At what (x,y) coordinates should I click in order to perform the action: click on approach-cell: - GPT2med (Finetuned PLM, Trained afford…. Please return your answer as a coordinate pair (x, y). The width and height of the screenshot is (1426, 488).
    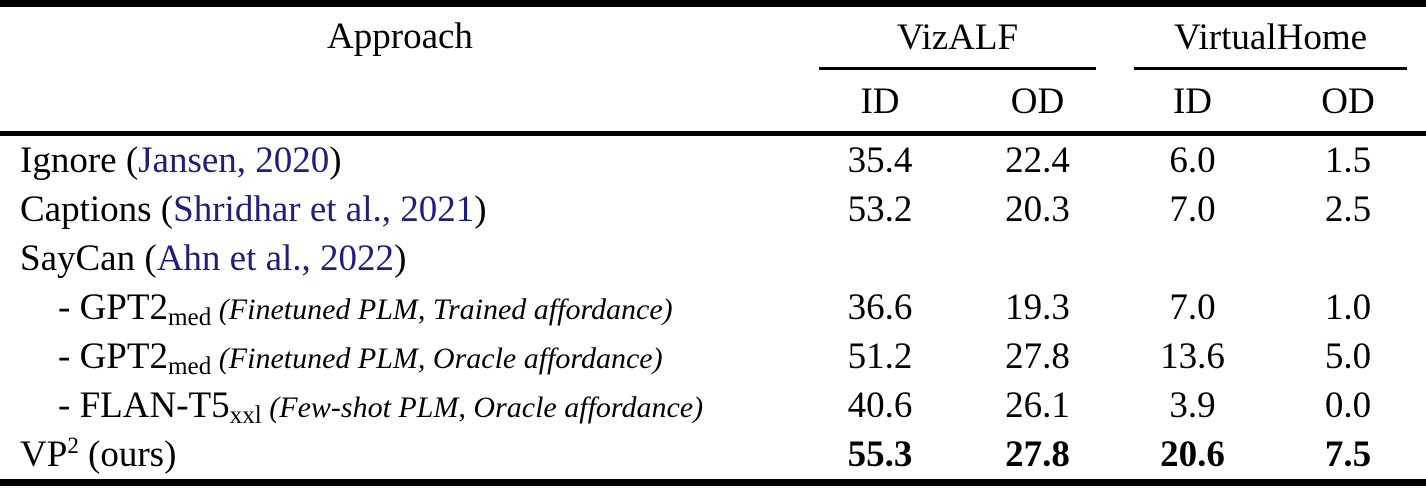
    Looking at the image, I should click on (400, 307).